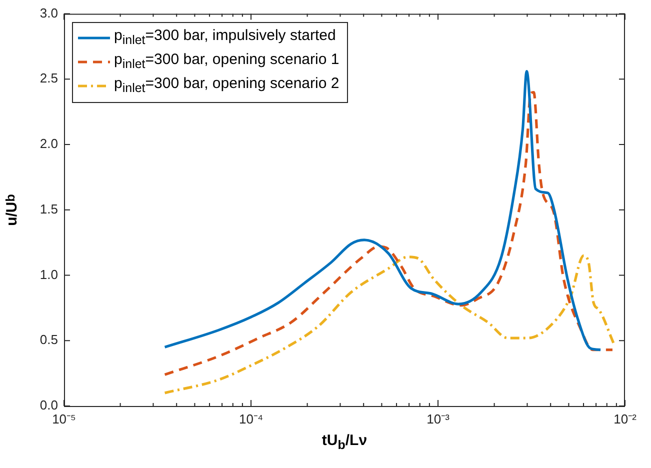 This screenshot has height=468, width=651. What do you see at coordinates (49, 274) in the screenshot?
I see `y-tick-label: 1.0` at bounding box center [49, 274].